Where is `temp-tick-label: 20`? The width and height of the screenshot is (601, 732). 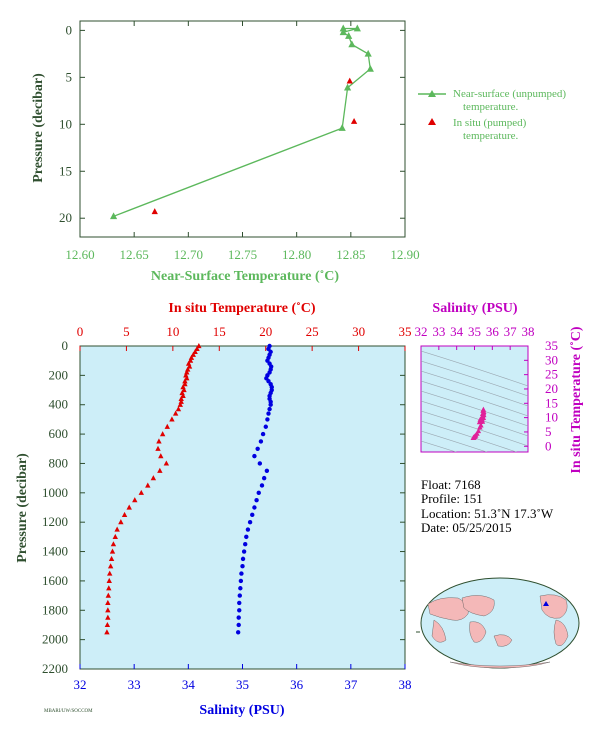
temp-tick-label: 20 is located at coordinates (265, 331).